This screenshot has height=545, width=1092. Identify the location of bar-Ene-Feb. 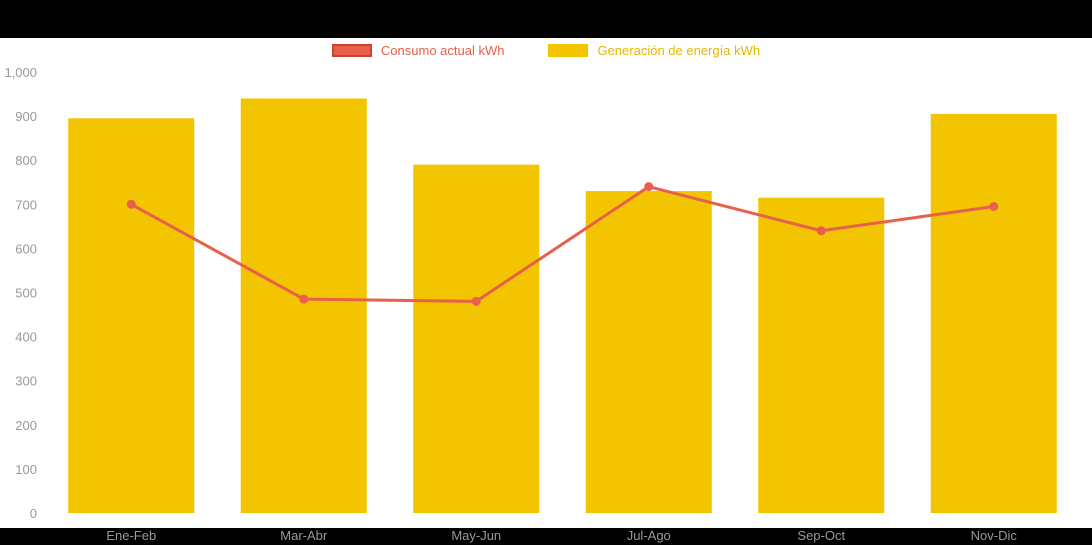
(131, 316).